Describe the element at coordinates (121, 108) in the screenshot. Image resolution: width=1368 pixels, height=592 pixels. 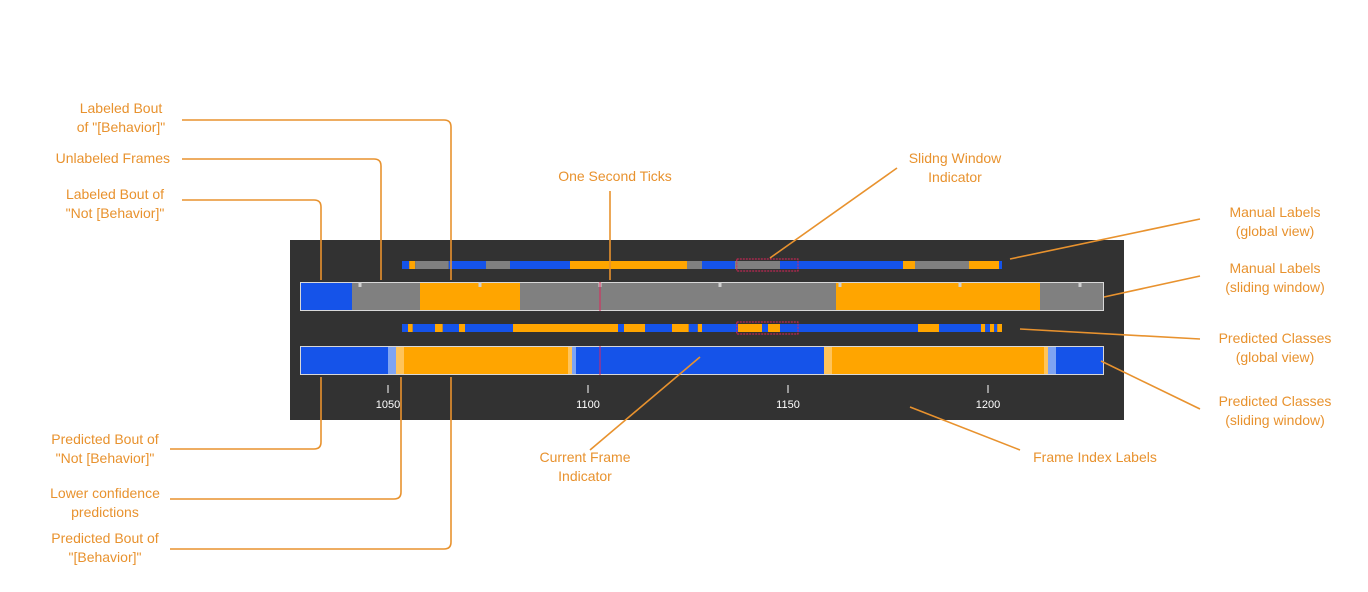
I see `callout-line: Labeled Bout` at that location.